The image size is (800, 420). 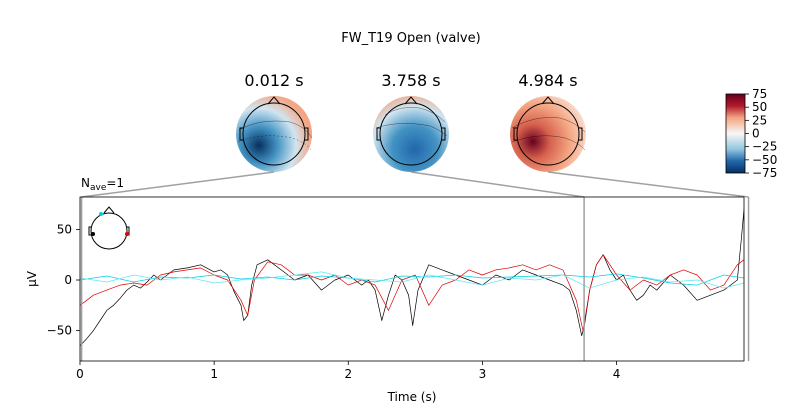 I want to click on figure-title: FW_T19 Open (valve), so click(x=410, y=38).